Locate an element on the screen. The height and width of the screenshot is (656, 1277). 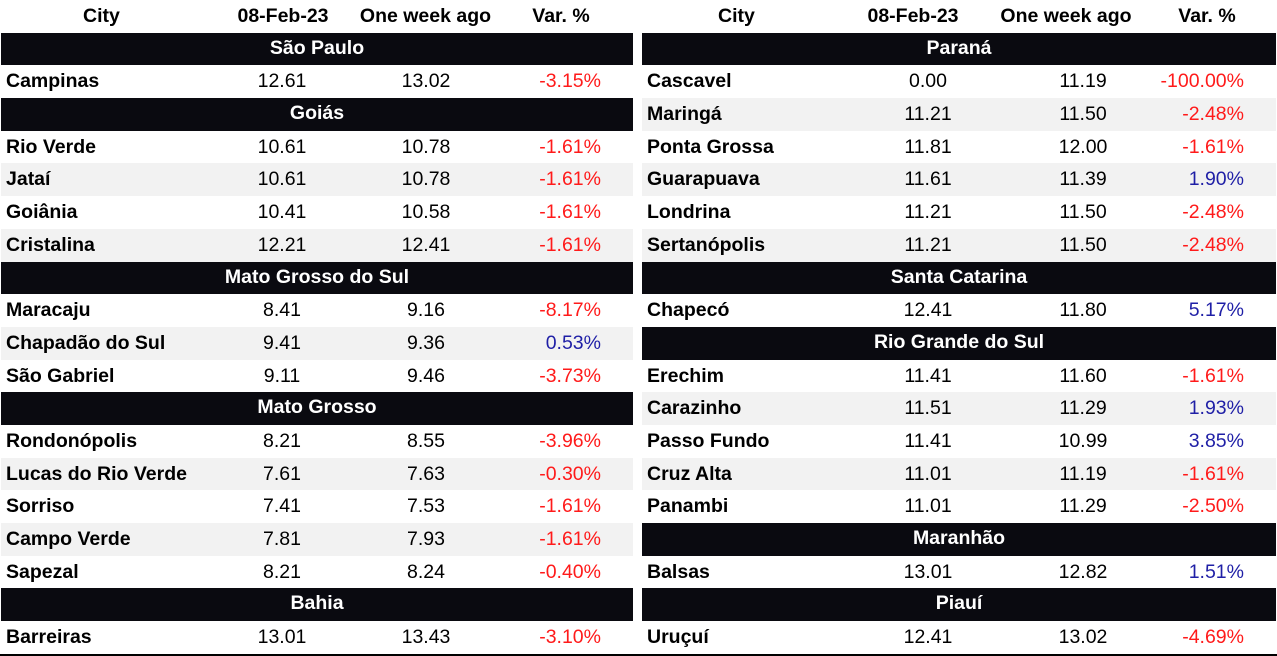
table-row: Guarapuava 11.61 11.39 1.90% is located at coordinates (959, 180).